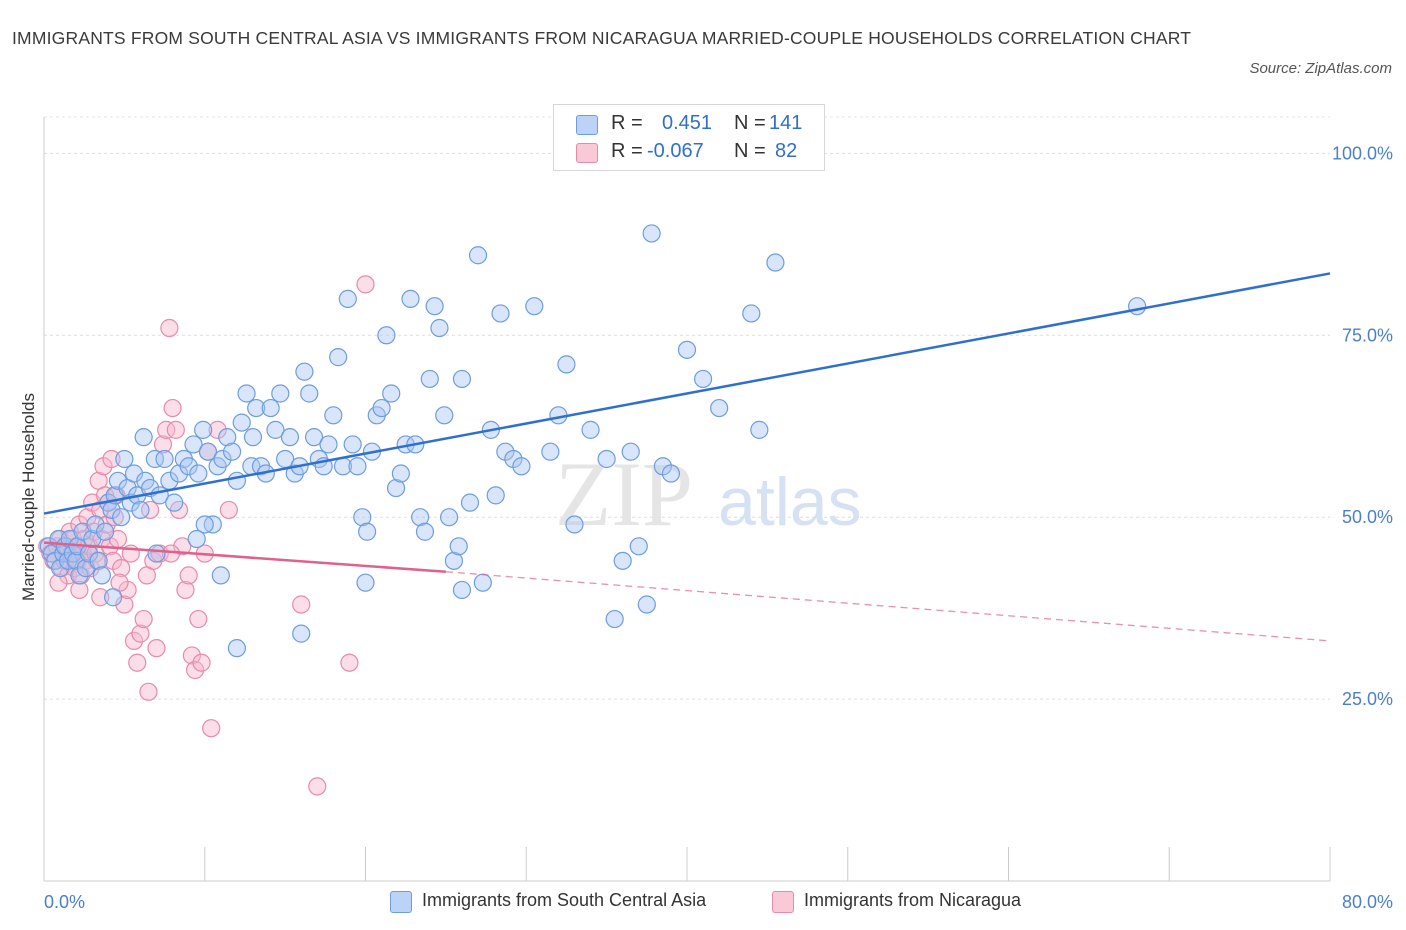 Image resolution: width=1406 pixels, height=930 pixels. What do you see at coordinates (624, 494) in the screenshot?
I see `watermark-zip: ZIP` at bounding box center [624, 494].